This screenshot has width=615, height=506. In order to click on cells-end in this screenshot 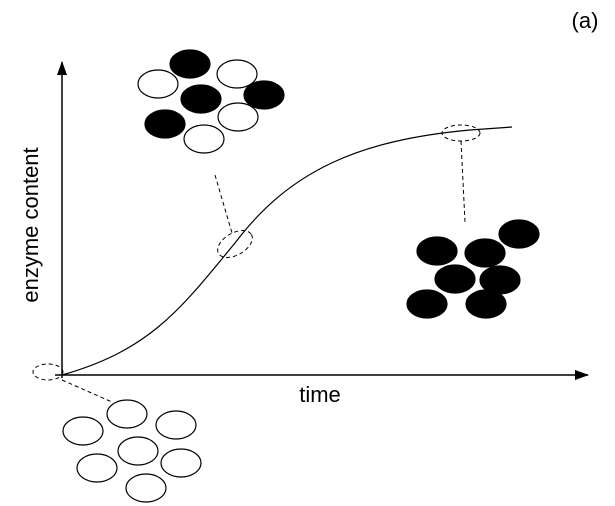, I will do `click(473, 269)`.